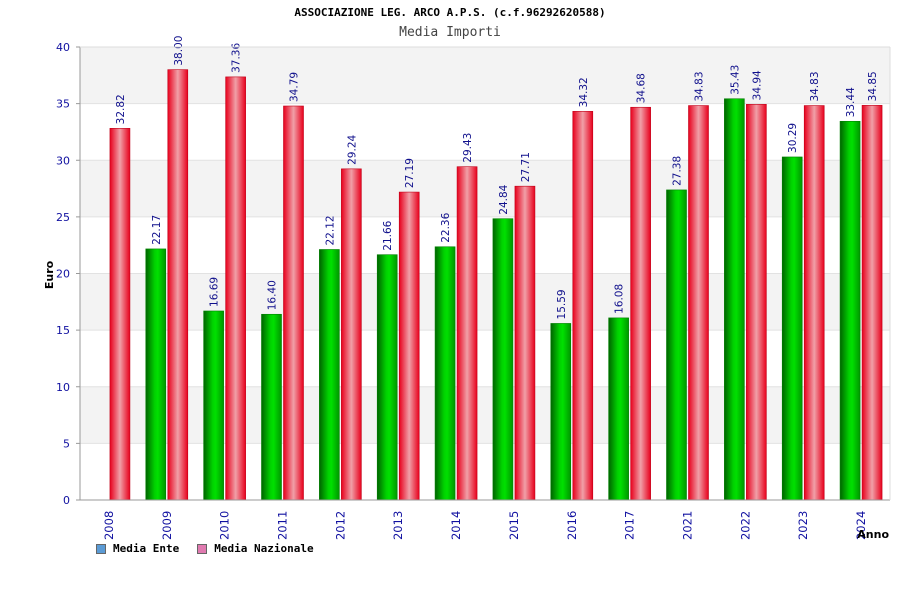  I want to click on x-tick-label: 2010, so click(225, 525).